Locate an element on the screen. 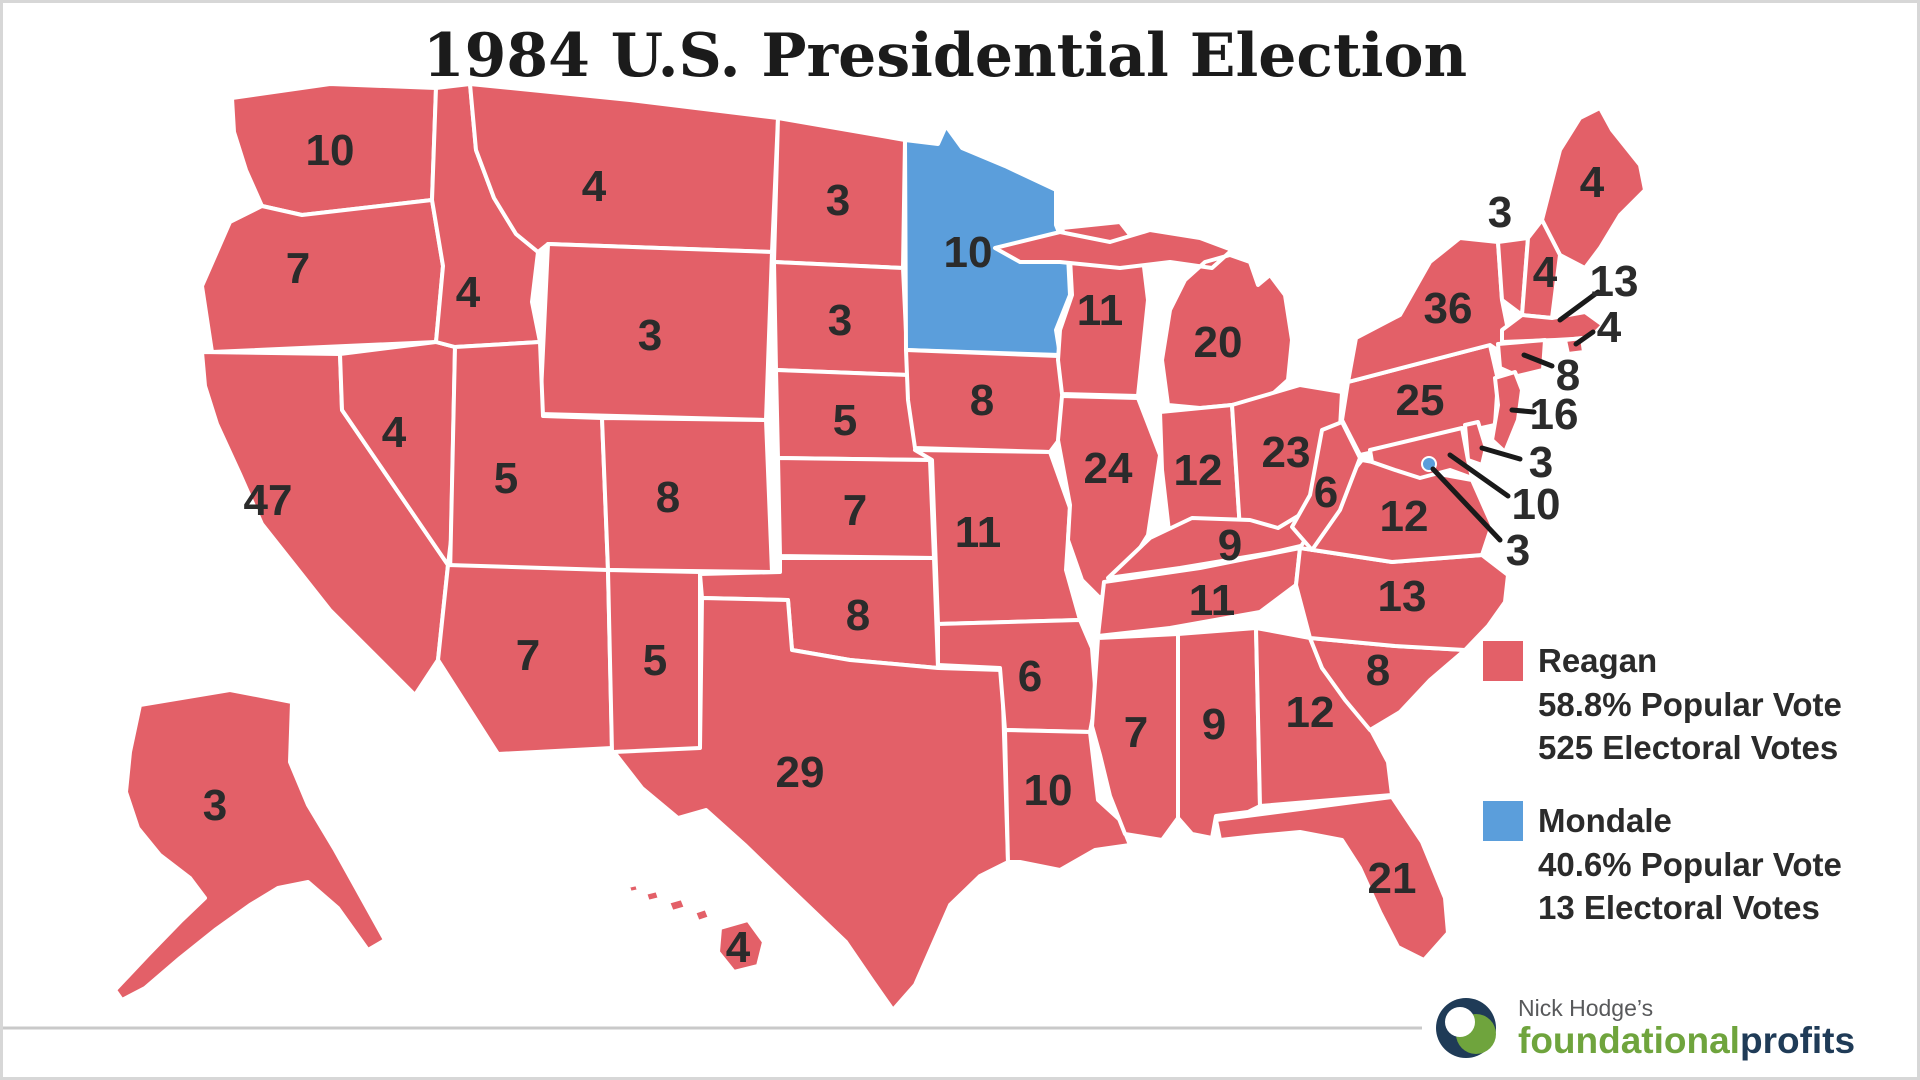 The image size is (1920, 1080). votes-missouri: 11 is located at coordinates (978, 532).